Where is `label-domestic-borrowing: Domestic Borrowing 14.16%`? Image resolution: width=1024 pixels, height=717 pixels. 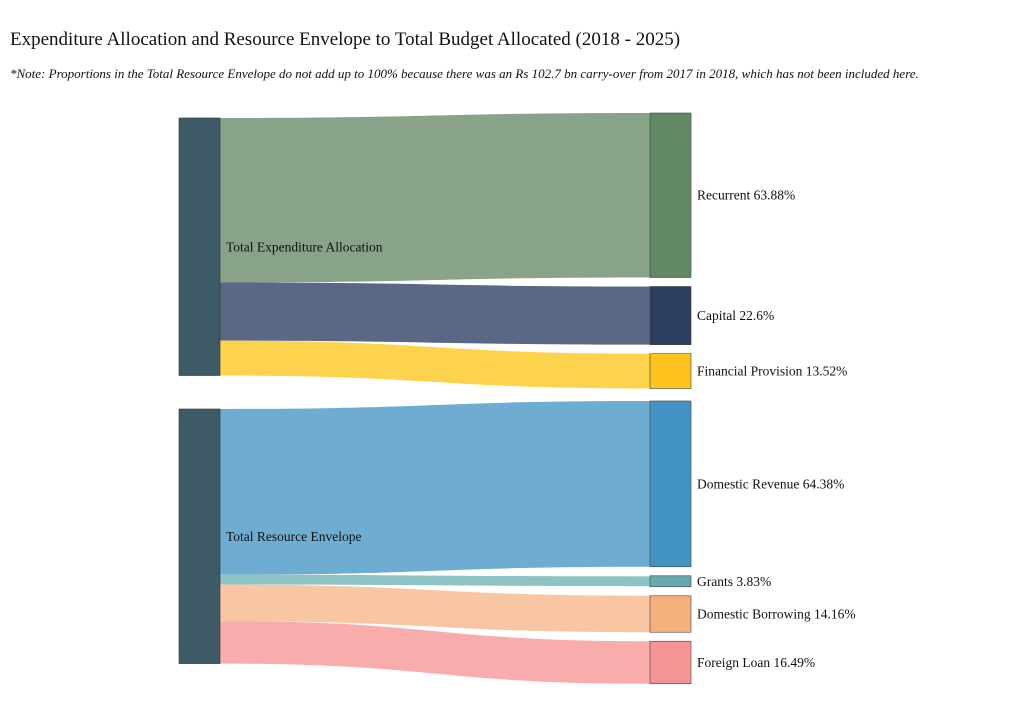
label-domestic-borrowing: Domestic Borrowing 14.16% is located at coordinates (776, 614).